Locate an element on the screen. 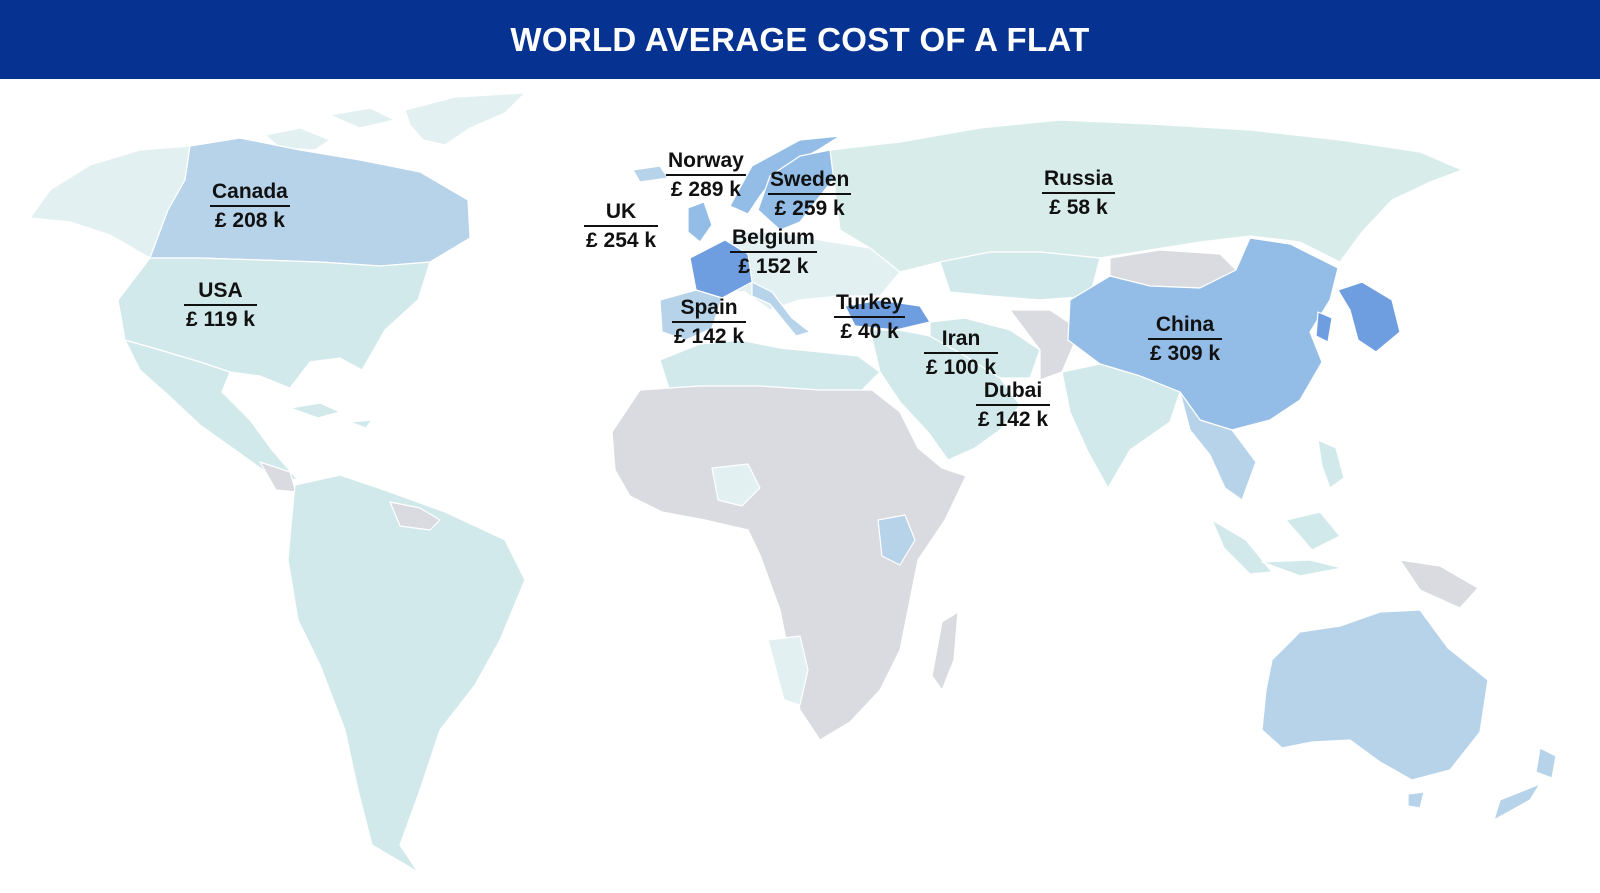  country-price: £ 40 k is located at coordinates (870, 330).